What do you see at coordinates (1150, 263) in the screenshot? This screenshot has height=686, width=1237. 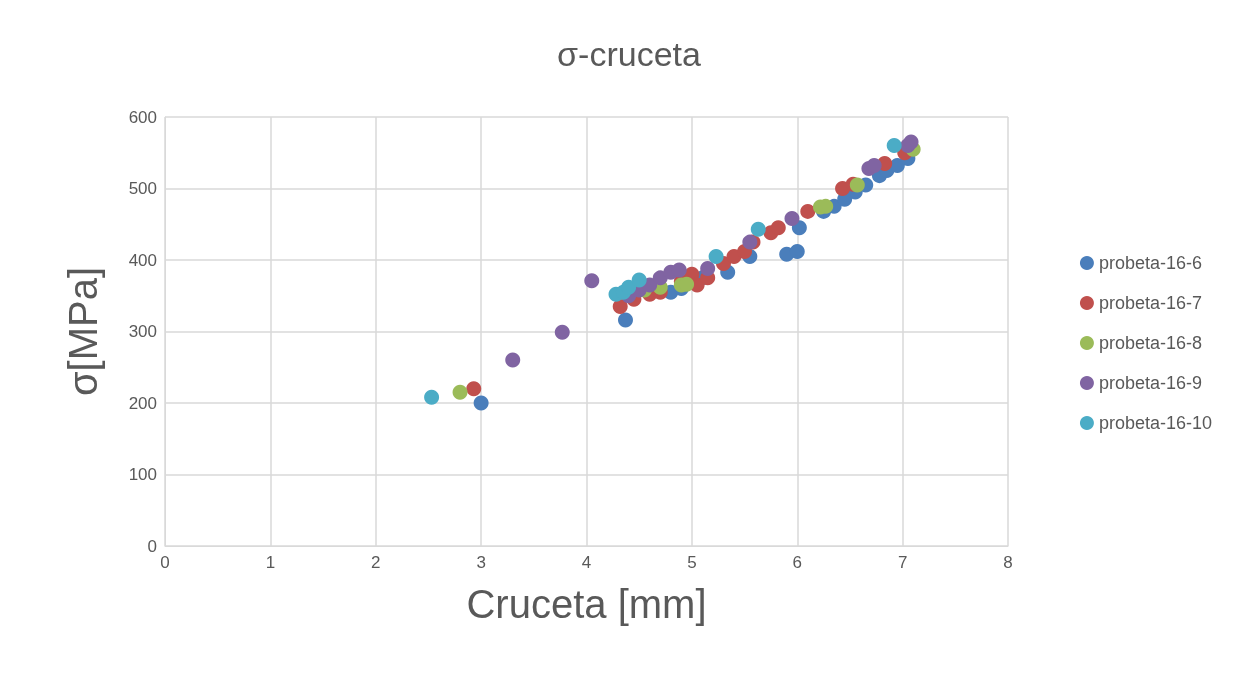 I see `legend-label: probeta-16-6` at bounding box center [1150, 263].